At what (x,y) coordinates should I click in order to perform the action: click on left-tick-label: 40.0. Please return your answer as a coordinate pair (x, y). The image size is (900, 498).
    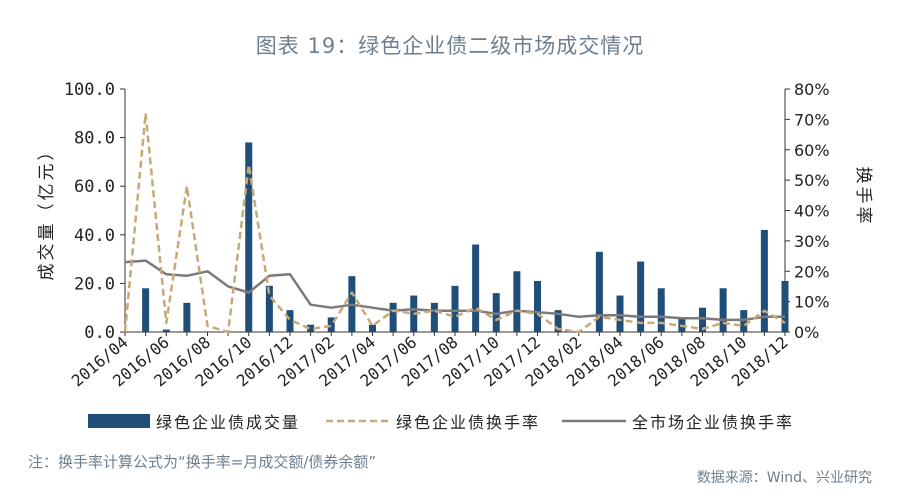
    Looking at the image, I should click on (94, 236).